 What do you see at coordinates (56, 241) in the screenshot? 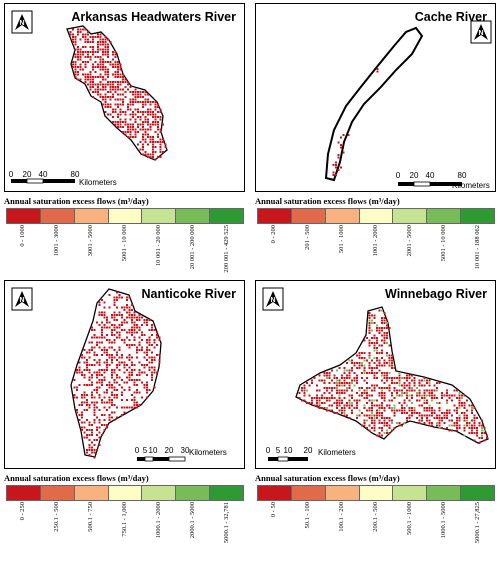
I see `legend-class-label: 1001 - 3000` at bounding box center [56, 241].